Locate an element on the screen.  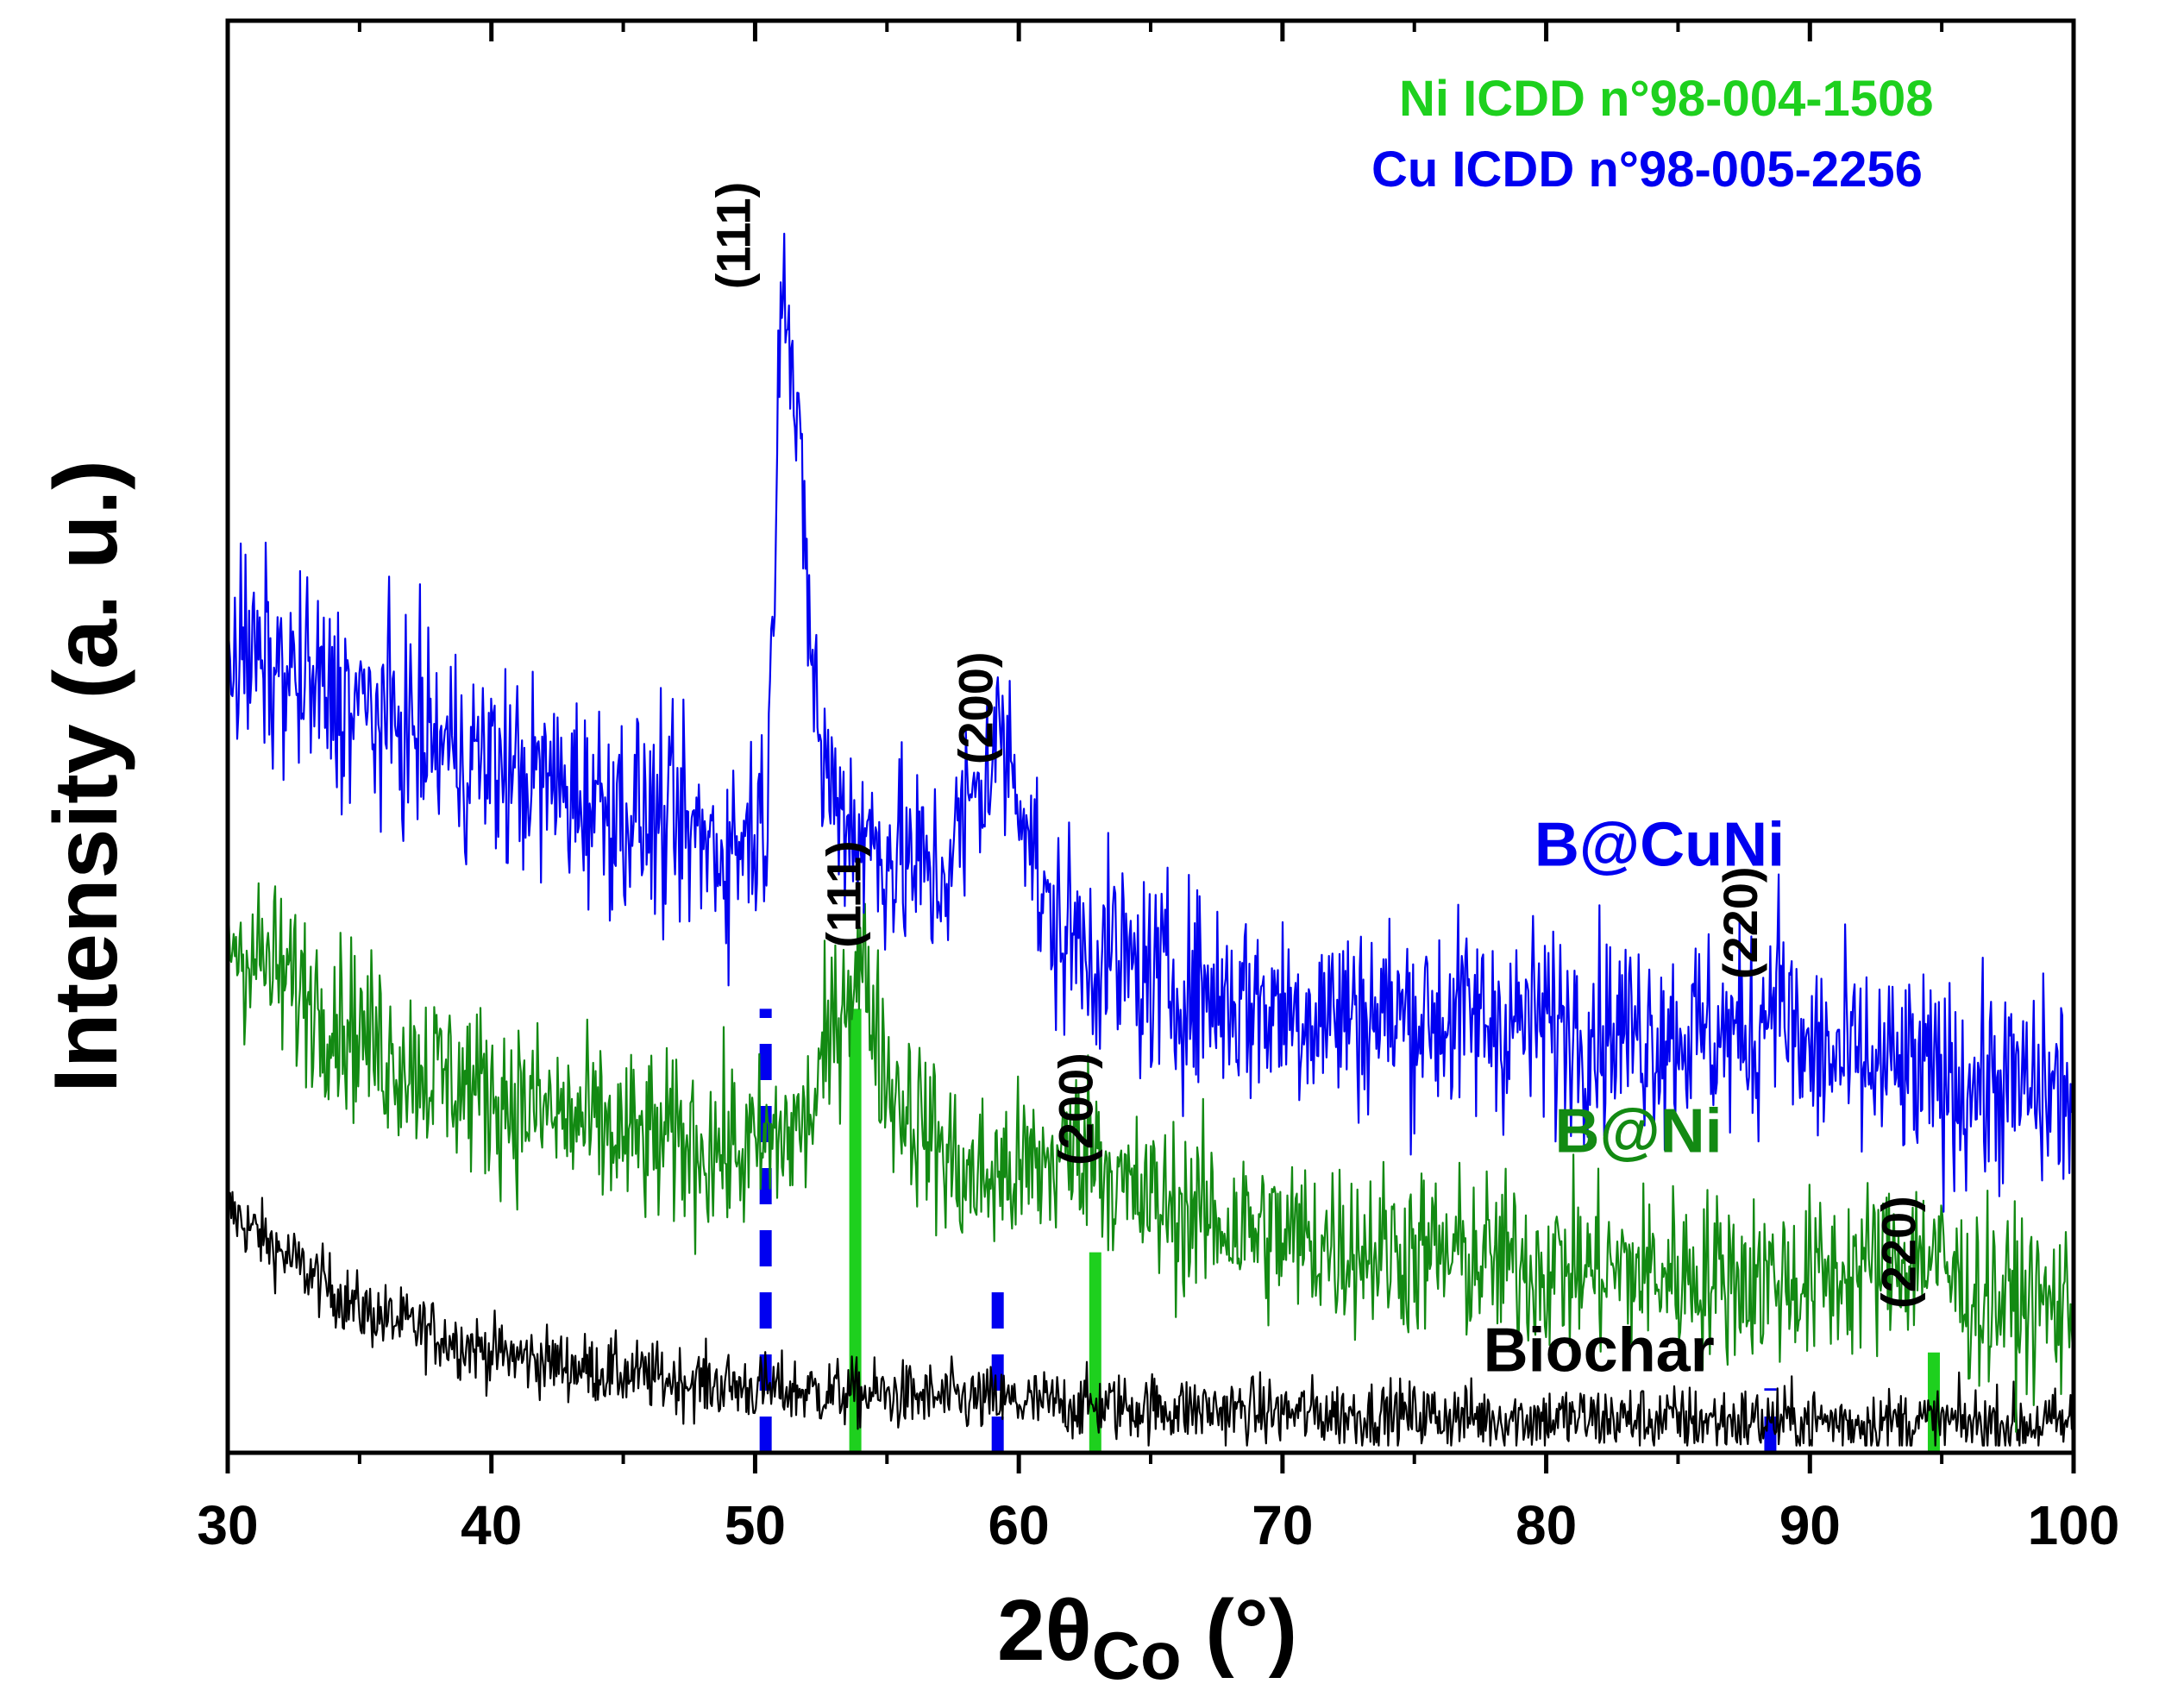
x-axis-label-main: 2θ is located at coordinates (1044, 1630).